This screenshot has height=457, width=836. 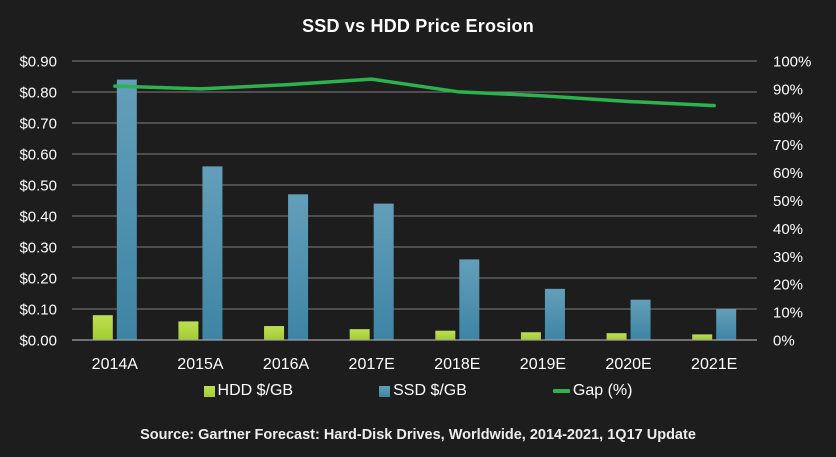 What do you see at coordinates (383, 271) in the screenshot?
I see `bar-ssd-2017E` at bounding box center [383, 271].